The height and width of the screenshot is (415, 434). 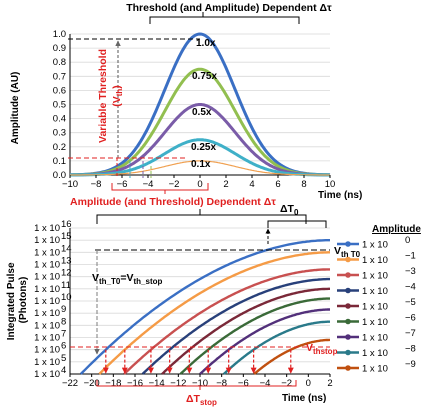 What do you see at coordinates (229, 8) in the screenshot?
I see `top-chart-title: Threshold (and Amplitude) Dependent Δτ` at bounding box center [229, 8].